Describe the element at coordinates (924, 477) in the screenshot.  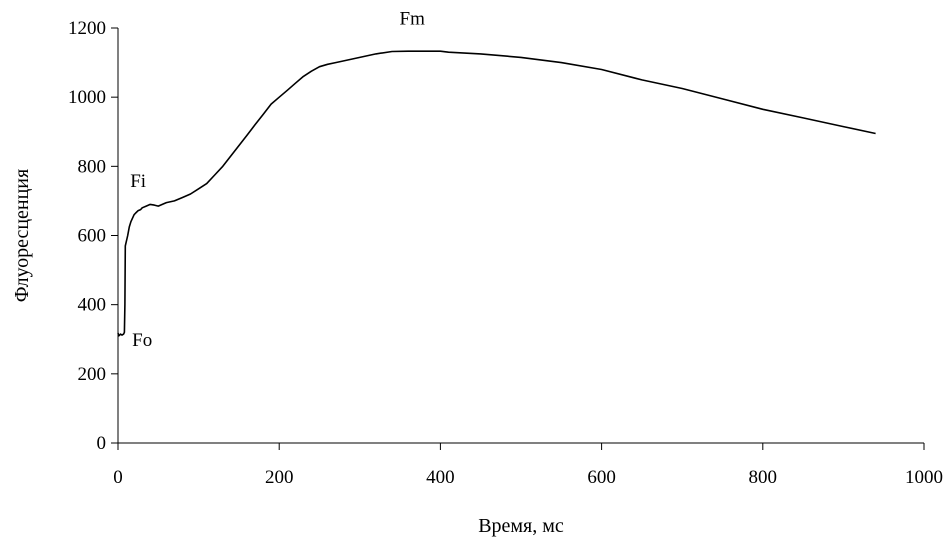
I see `x-tick-label: 1000` at that location.